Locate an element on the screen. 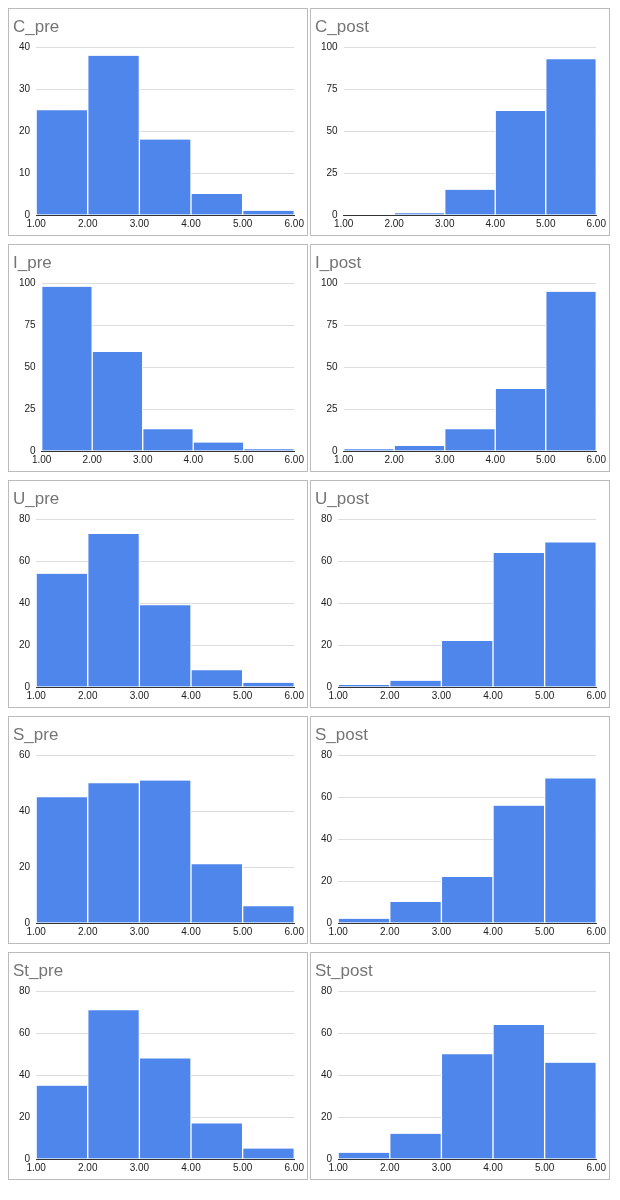 Image resolution: width=620 pixels, height=1200 pixels. chart-title: I_post is located at coordinates (338, 262).